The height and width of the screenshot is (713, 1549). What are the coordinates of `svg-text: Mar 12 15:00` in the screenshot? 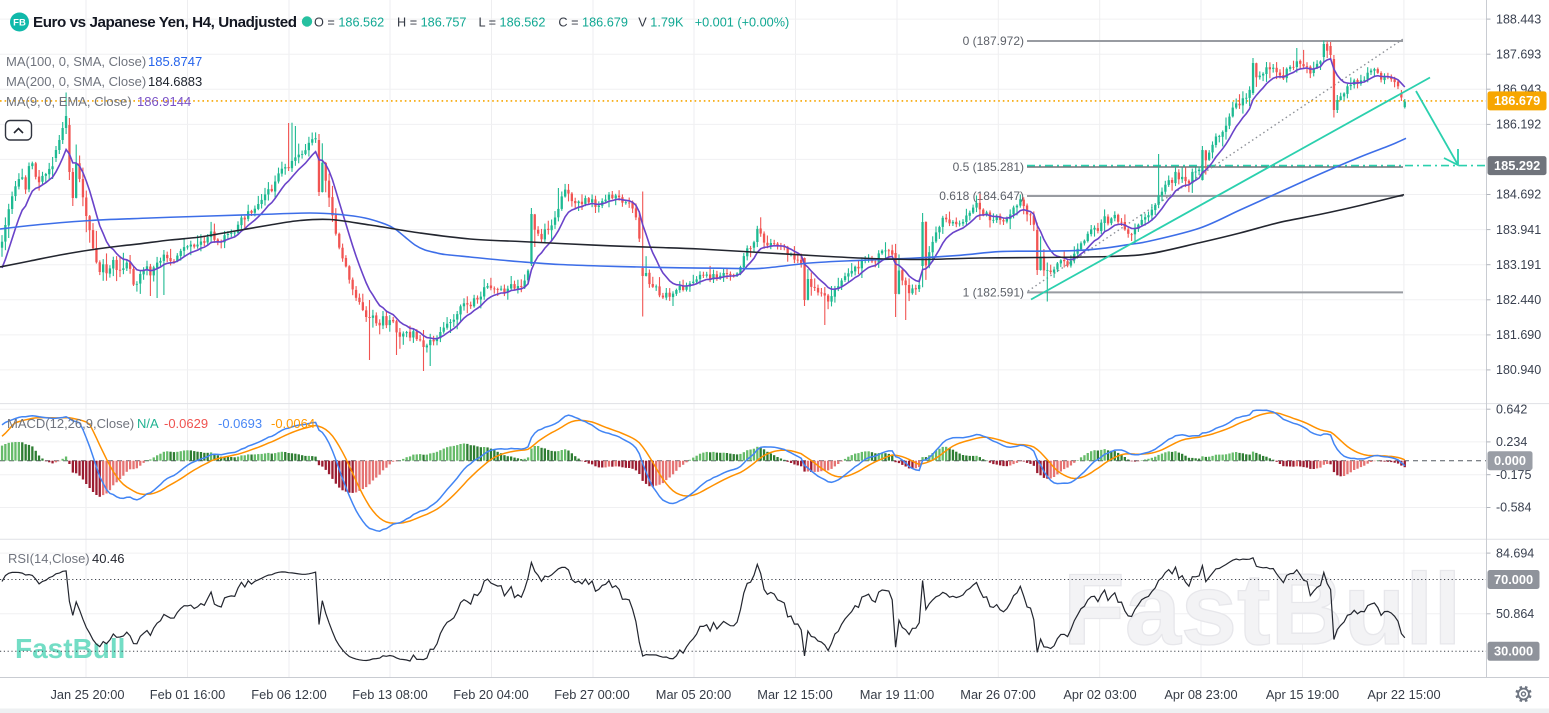 It's located at (794, 694).